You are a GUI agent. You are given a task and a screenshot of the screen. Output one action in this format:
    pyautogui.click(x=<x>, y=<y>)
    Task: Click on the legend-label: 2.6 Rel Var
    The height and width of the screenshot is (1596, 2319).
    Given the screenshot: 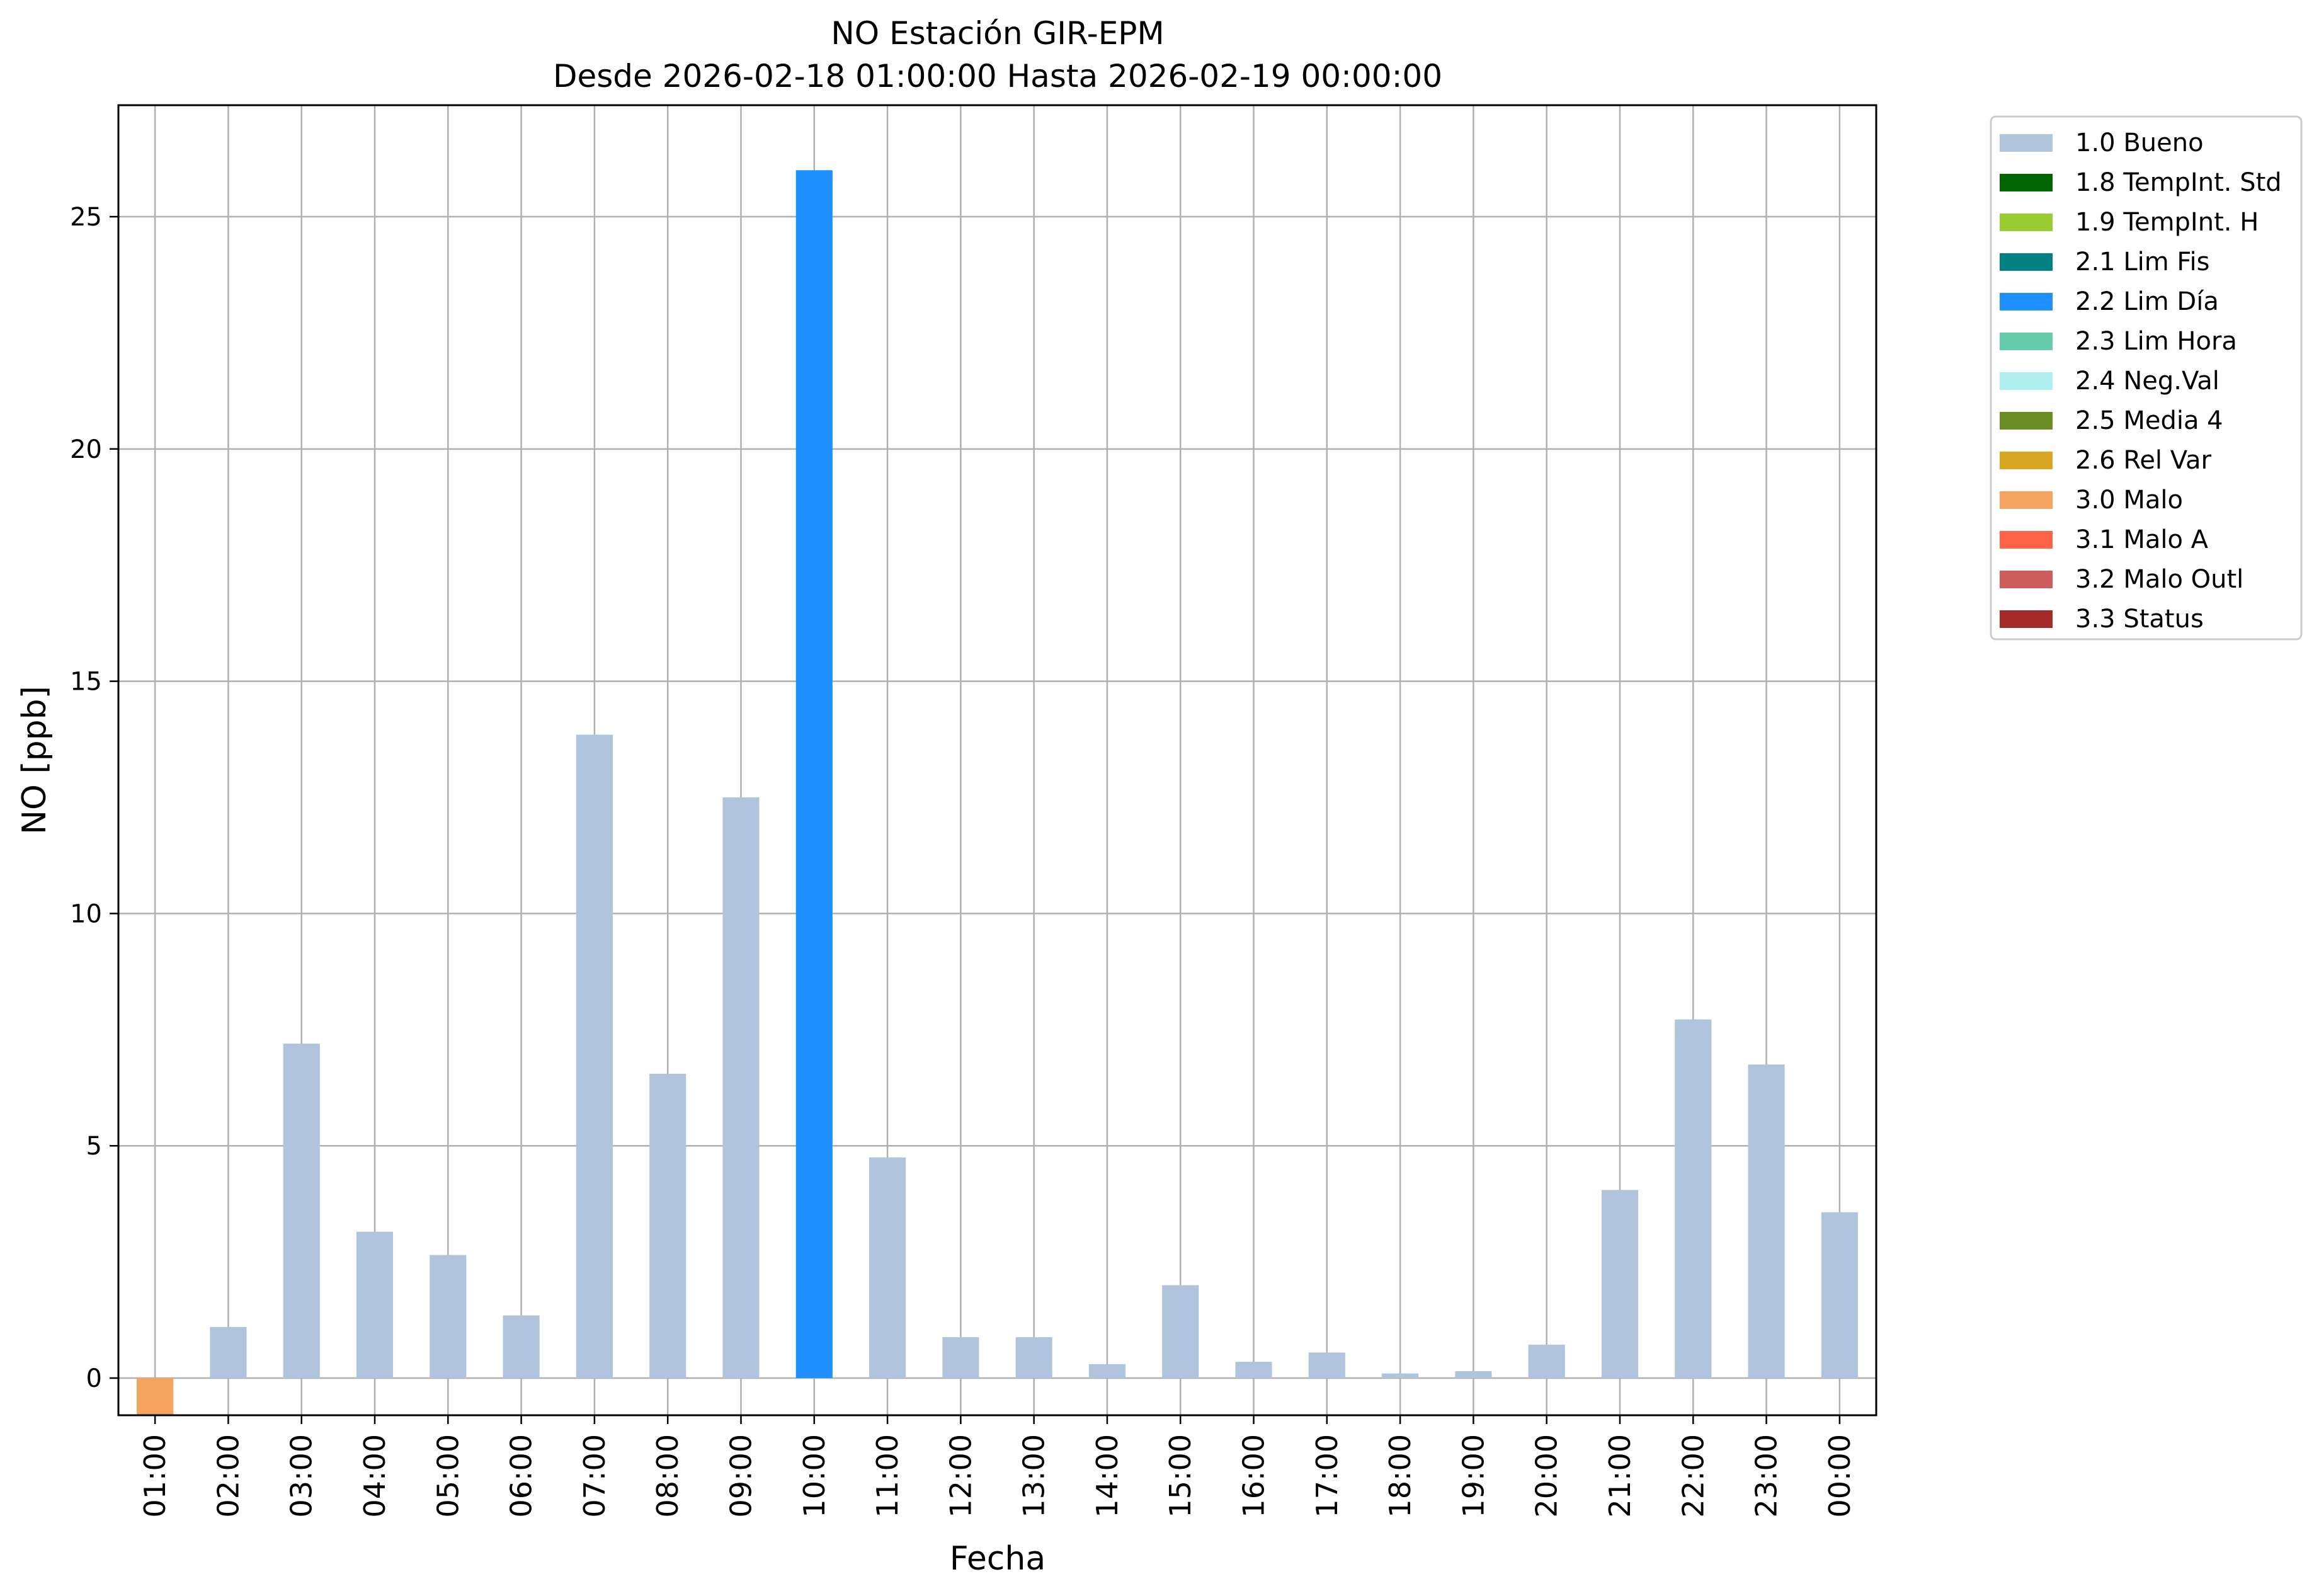 What is the action you would take?
    pyautogui.click(x=2143, y=460)
    